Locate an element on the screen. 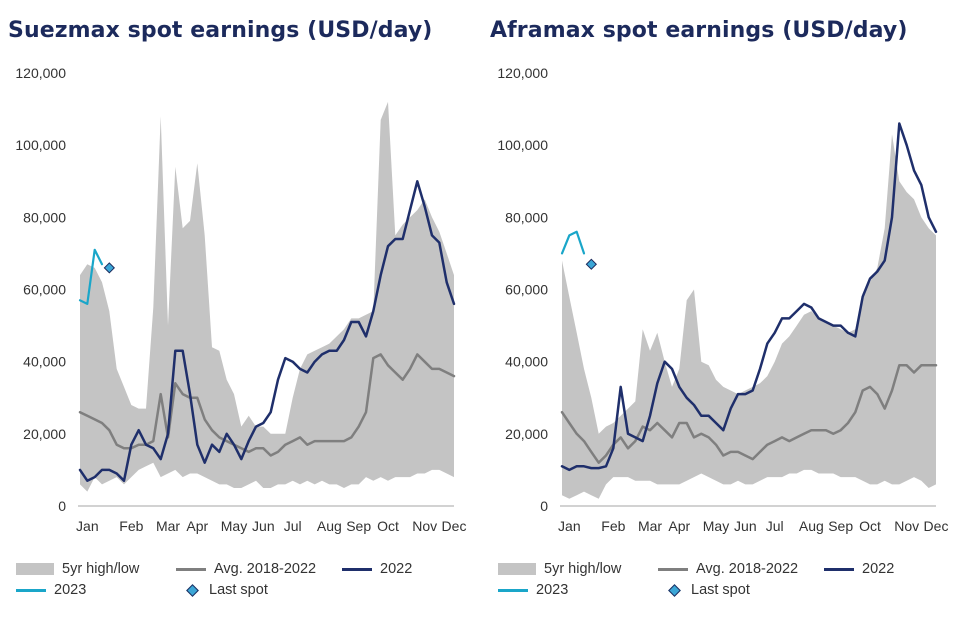 This screenshot has width=963, height=629. chart-title: Suezmax spot earnings (USD/day) is located at coordinates (220, 30).